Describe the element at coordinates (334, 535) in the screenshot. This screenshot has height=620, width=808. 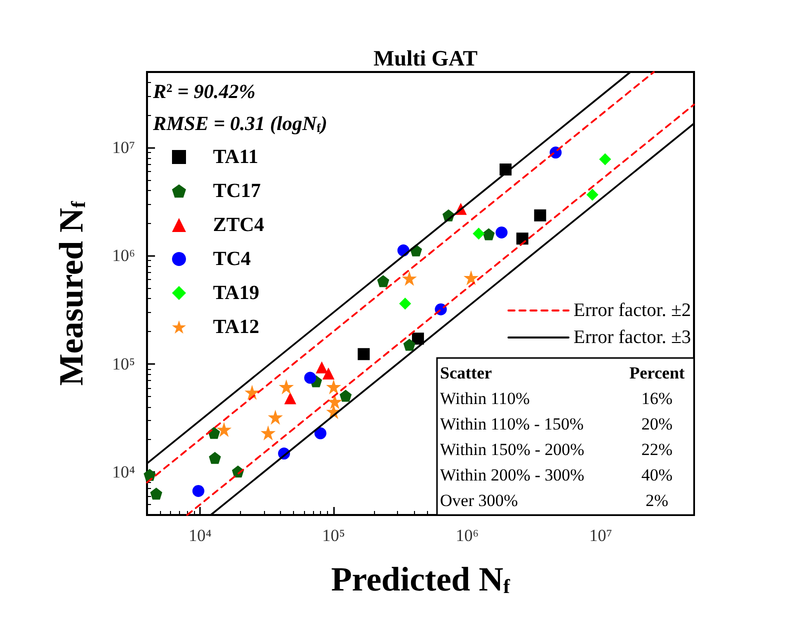
I see `x-tick-label: 10⁵` at that location.